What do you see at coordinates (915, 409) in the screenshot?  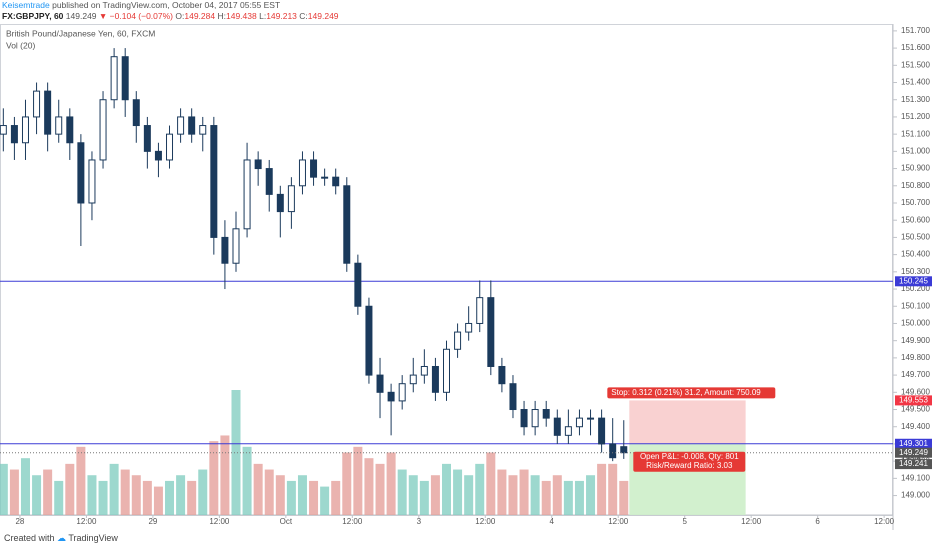 I see `y-tick-label: 149.500` at bounding box center [915, 409].